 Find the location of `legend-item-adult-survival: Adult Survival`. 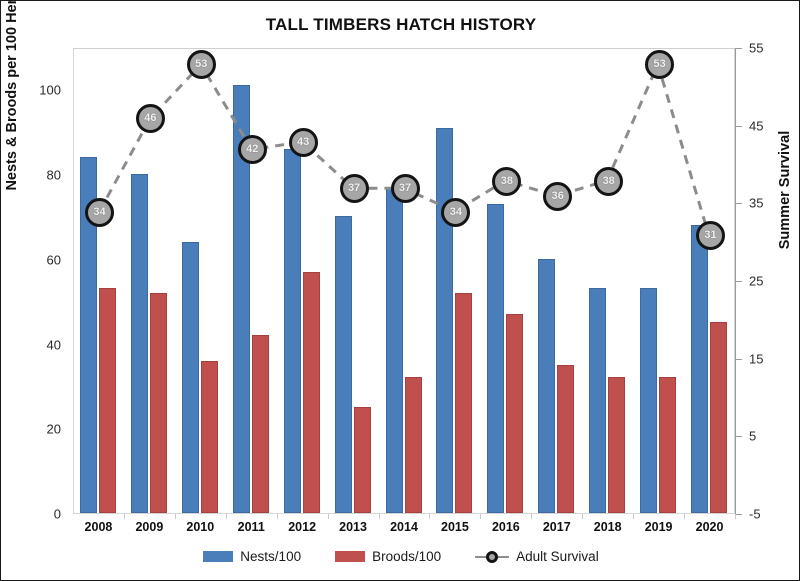

legend-item-adult-survival: Adult Survival is located at coordinates (537, 556).